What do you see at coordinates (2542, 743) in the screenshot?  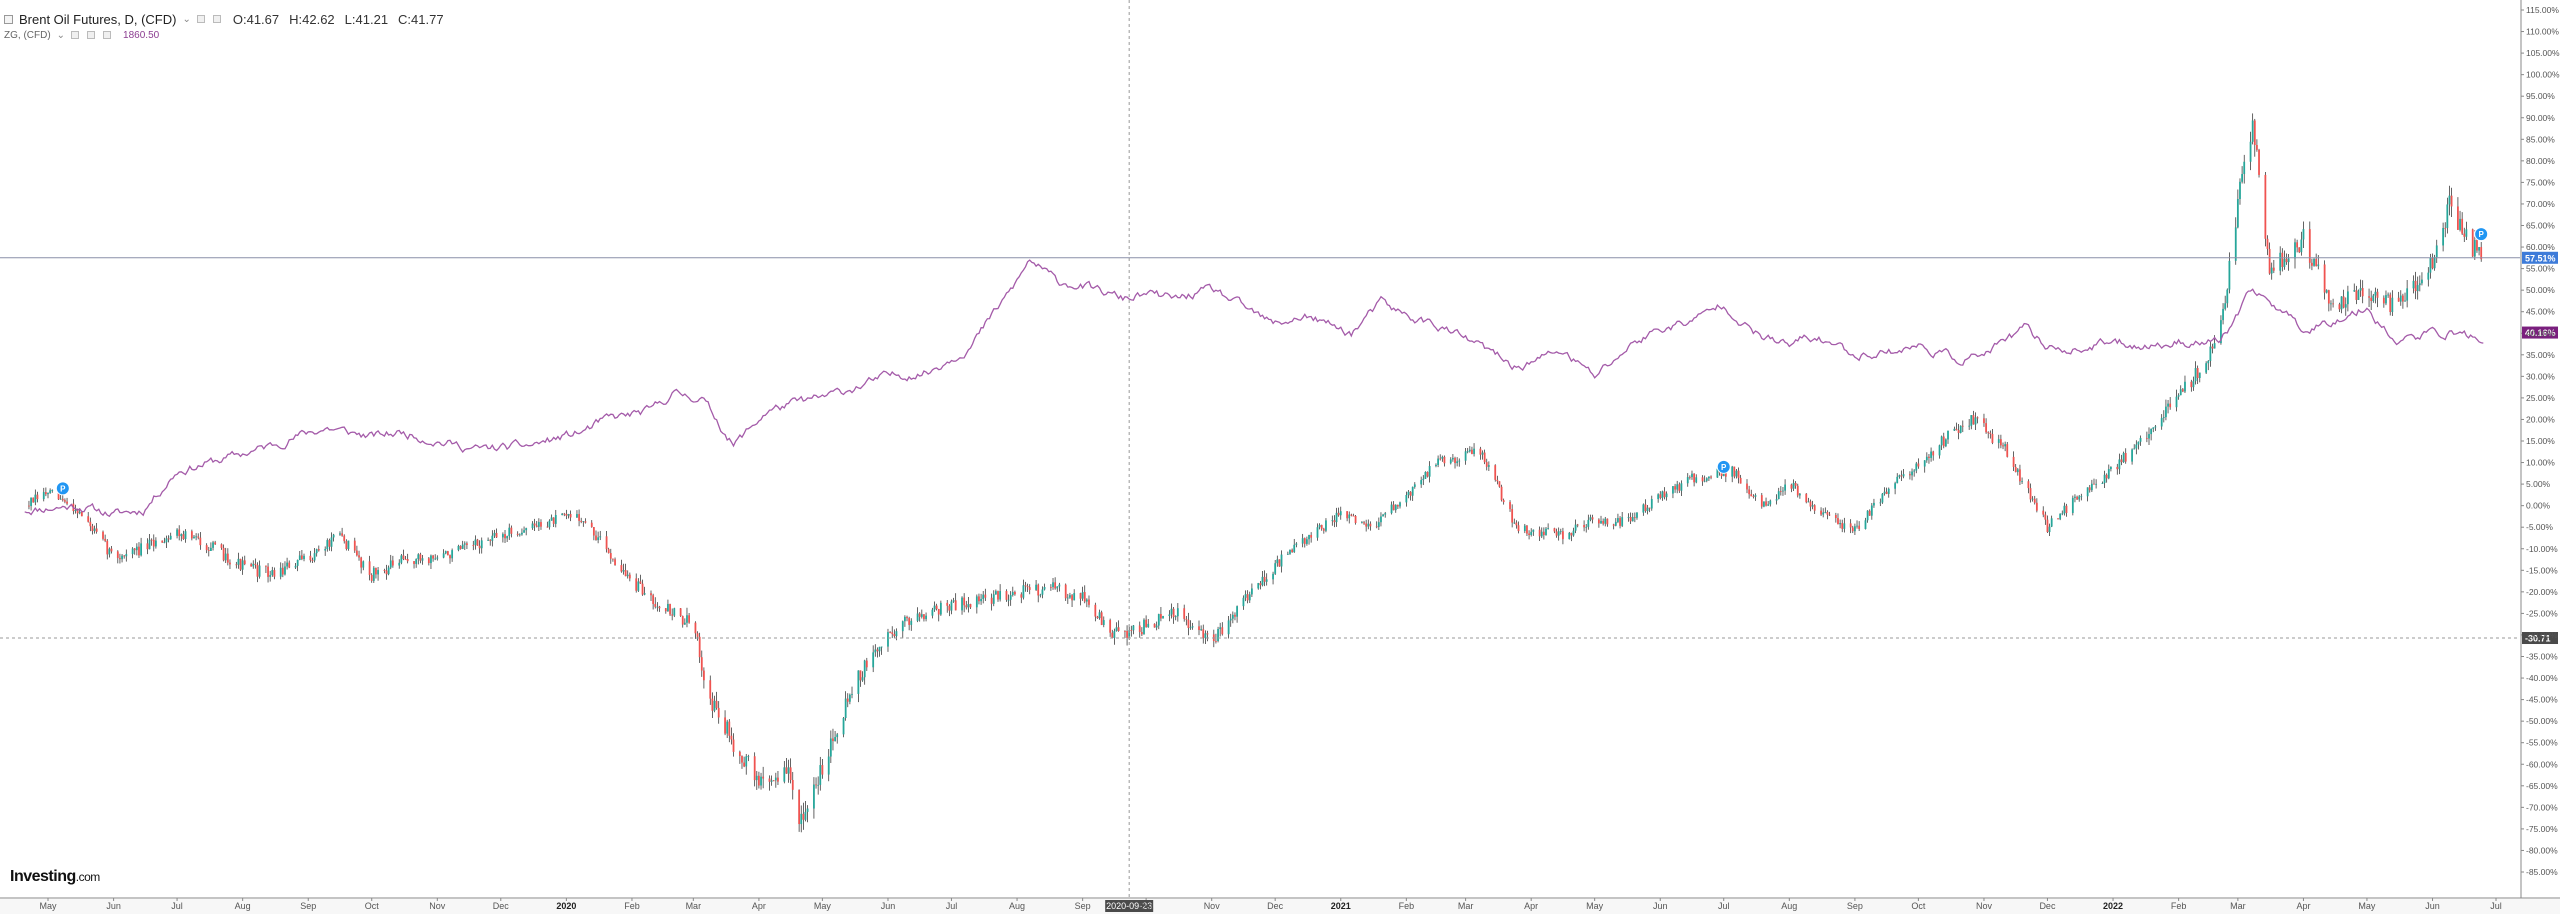 I see `y-tick-label: -55.00%` at bounding box center [2542, 743].